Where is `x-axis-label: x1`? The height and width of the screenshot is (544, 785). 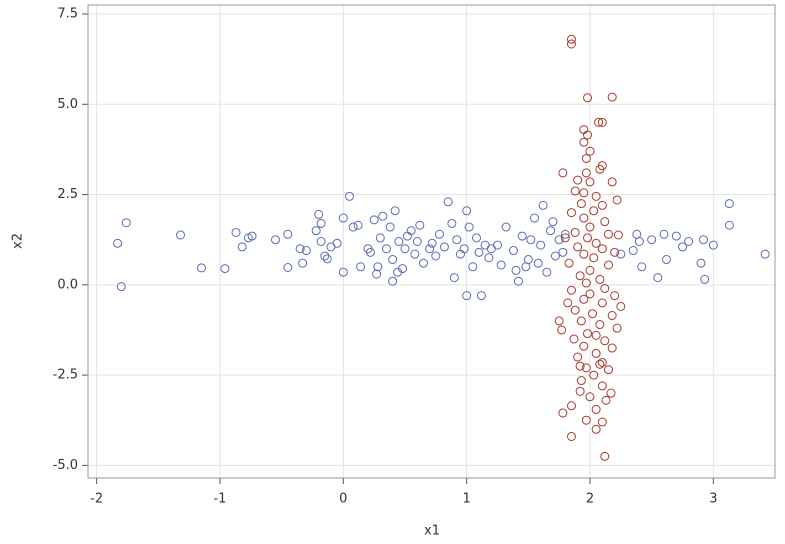 x-axis-label: x1 is located at coordinates (432, 531).